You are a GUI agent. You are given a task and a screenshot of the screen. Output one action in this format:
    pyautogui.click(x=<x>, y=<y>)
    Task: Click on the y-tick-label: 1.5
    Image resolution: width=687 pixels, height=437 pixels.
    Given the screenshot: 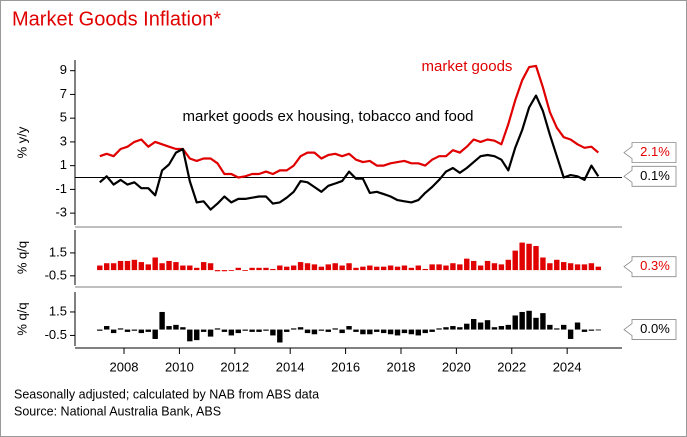 What is the action you would take?
    pyautogui.click(x=58, y=251)
    